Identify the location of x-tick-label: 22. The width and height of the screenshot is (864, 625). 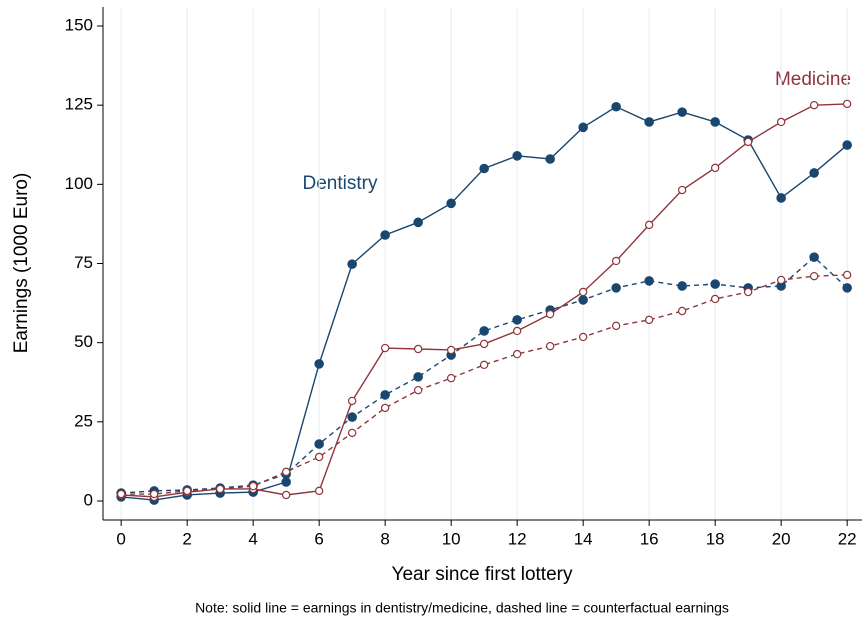
(847, 538).